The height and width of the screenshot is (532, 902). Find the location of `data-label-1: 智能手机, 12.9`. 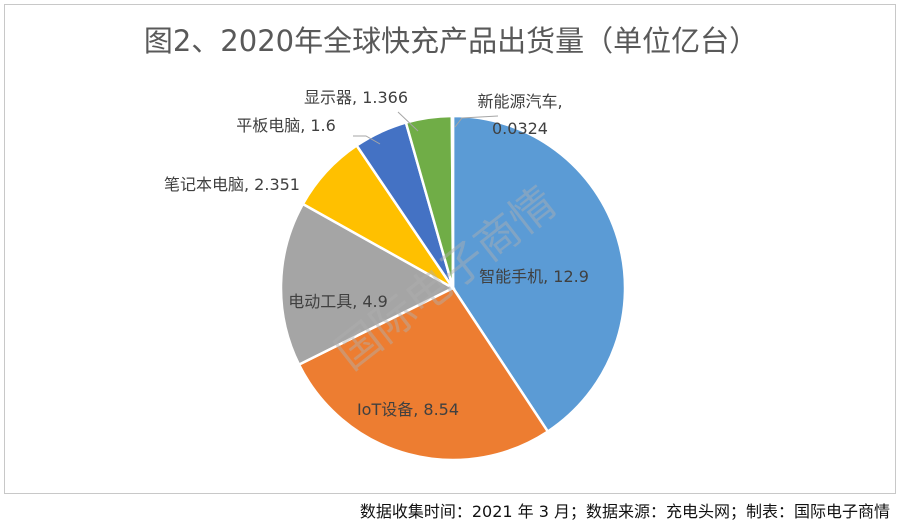

data-label-1: 智能手机, 12.9 is located at coordinates (534, 276).